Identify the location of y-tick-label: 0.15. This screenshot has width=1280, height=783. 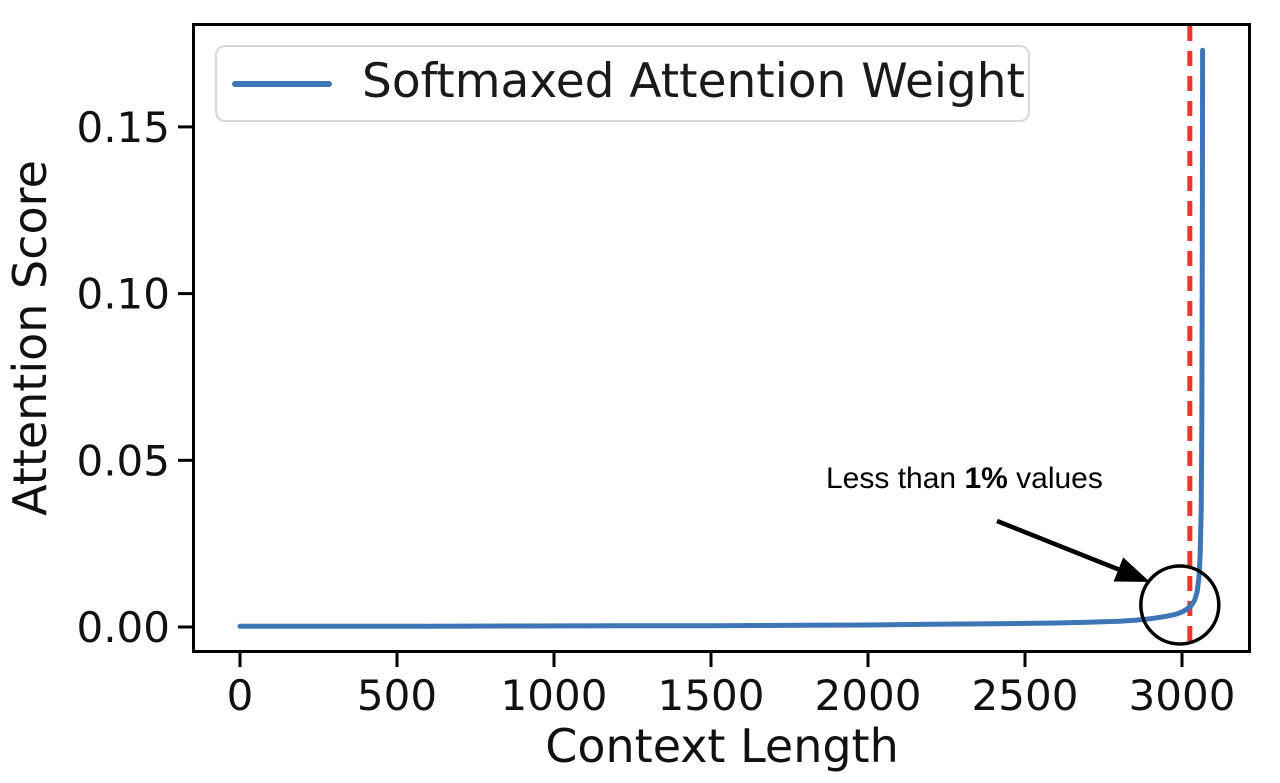
(123, 127).